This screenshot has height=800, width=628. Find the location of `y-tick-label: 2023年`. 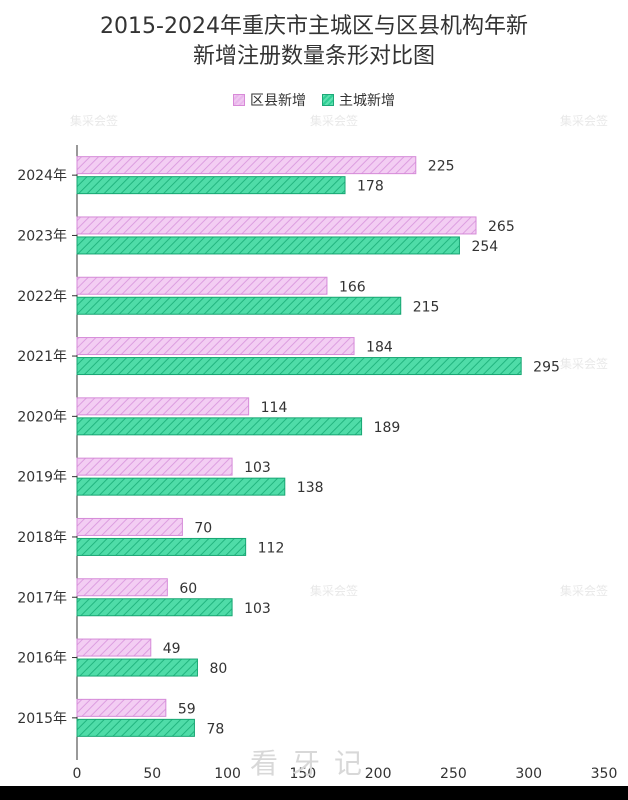

y-tick-label: 2023年 is located at coordinates (42, 236).